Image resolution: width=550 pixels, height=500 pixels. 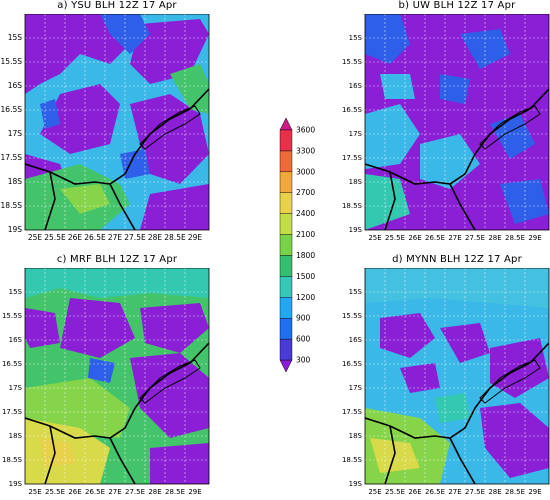 I want to click on colorbar-tick-label: 2400, so click(x=305, y=213).